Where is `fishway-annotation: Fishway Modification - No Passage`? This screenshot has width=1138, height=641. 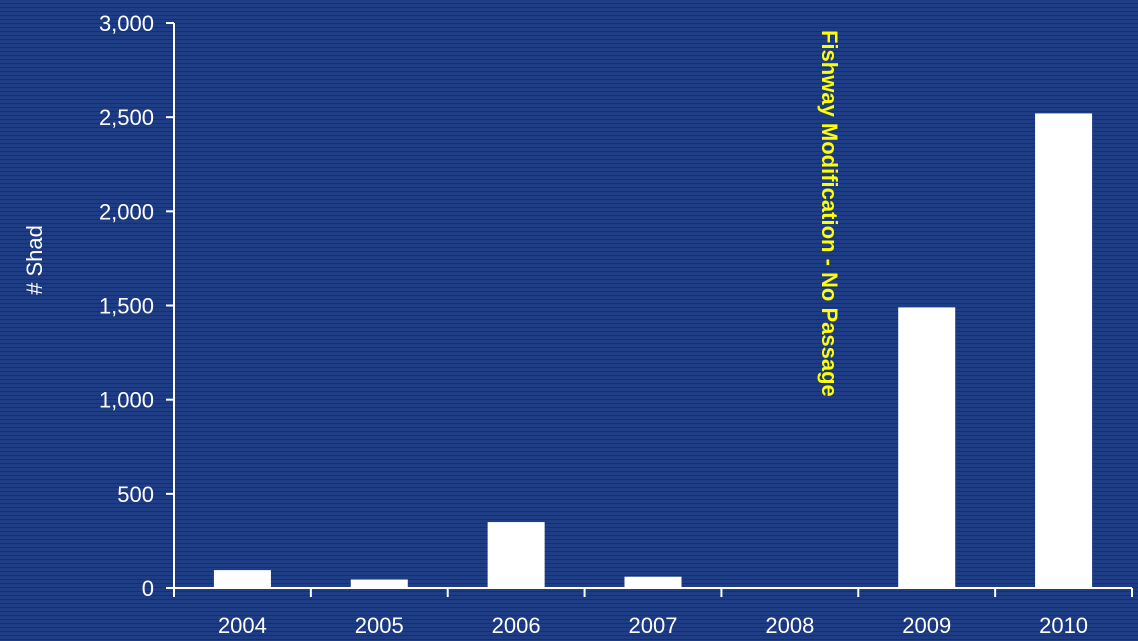 fishway-annotation: Fishway Modification - No Passage is located at coordinates (829, 213).